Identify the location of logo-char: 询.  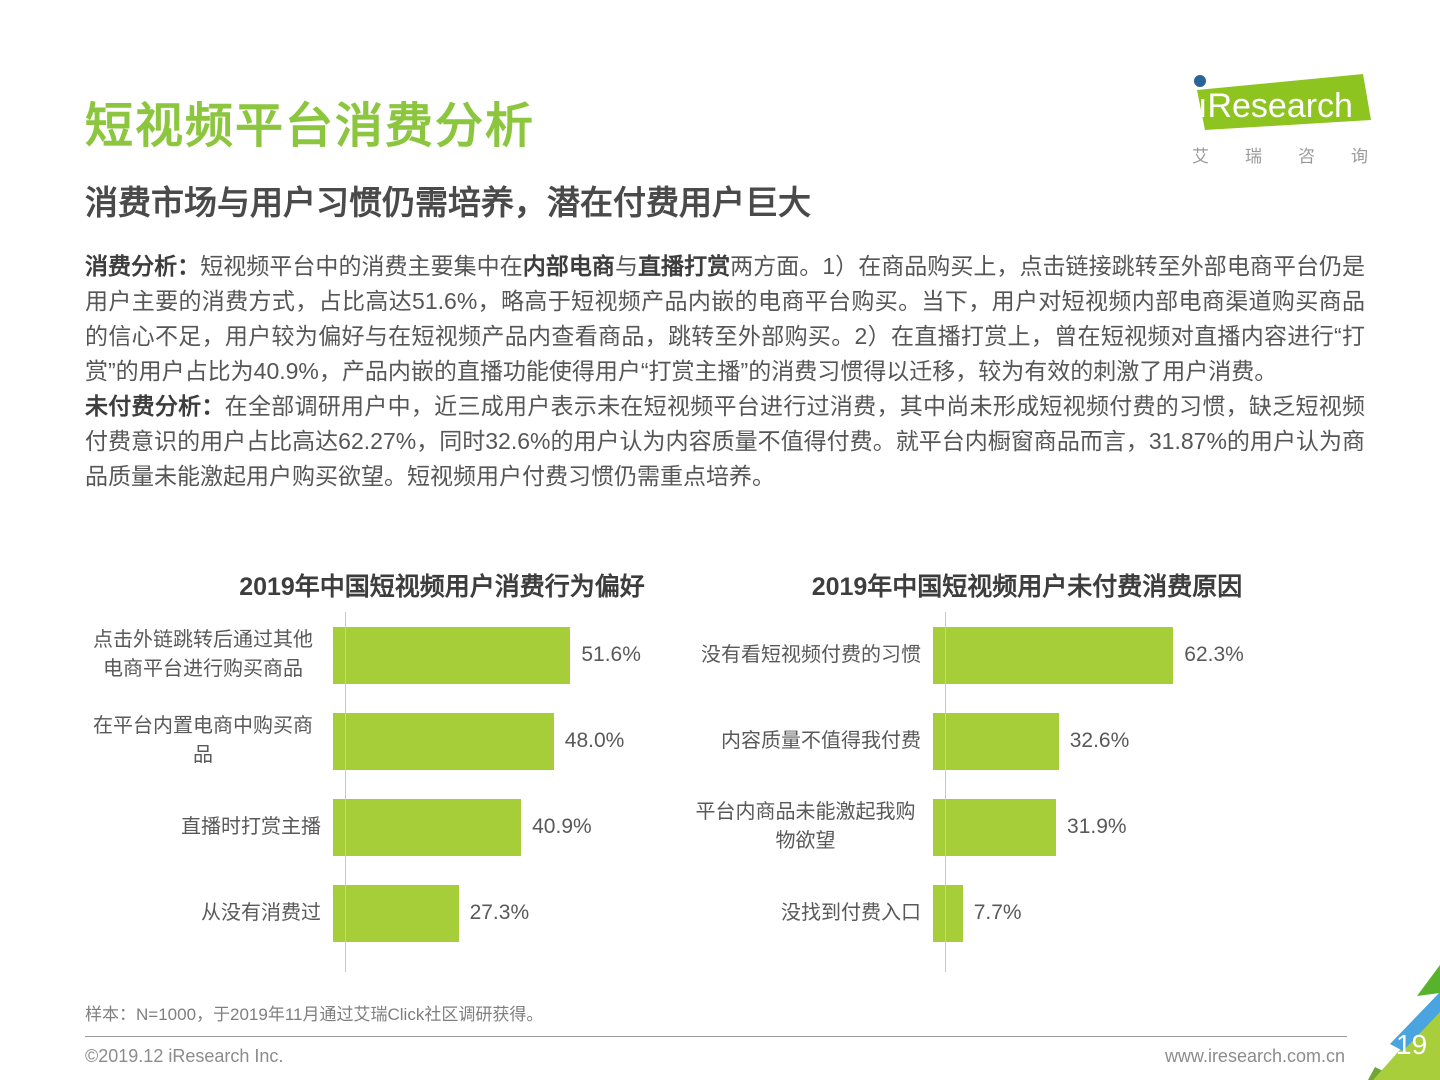
(1359, 156).